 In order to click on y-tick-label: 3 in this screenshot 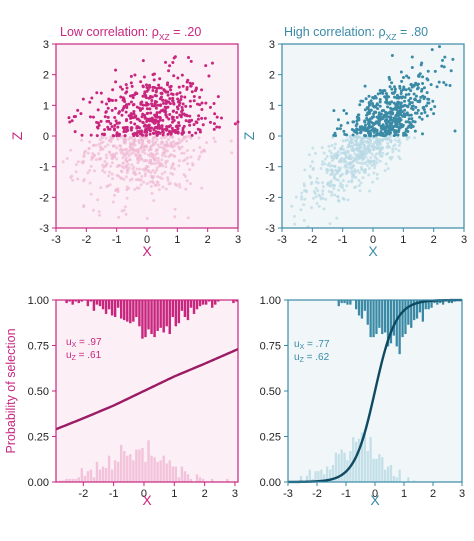, I will do `click(46, 45)`.